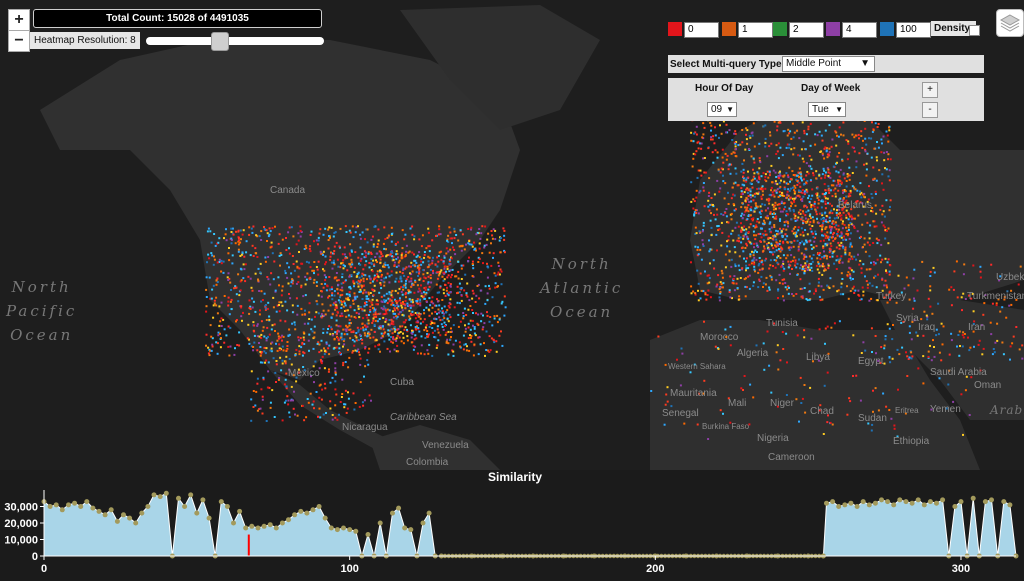  Describe the element at coordinates (755, 30) in the screenshot. I see `legend-input-1: 1` at that location.